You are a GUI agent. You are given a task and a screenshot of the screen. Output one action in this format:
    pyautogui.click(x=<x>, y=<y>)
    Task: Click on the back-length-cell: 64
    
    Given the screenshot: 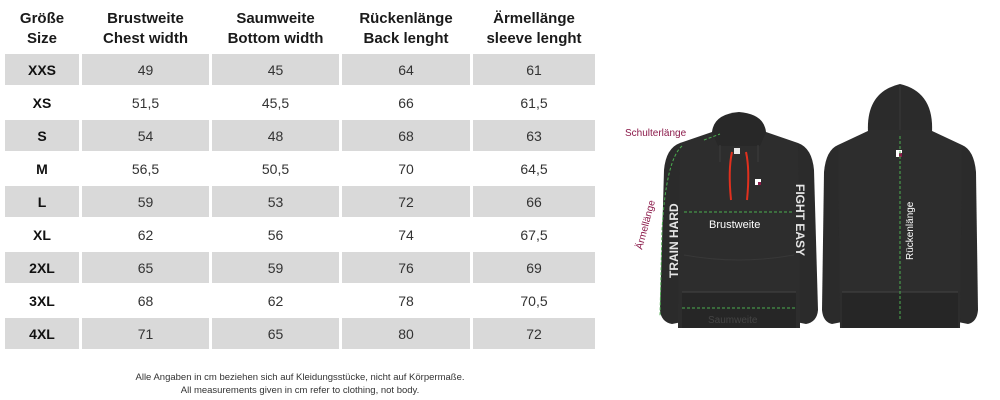 What is the action you would take?
    pyautogui.click(x=406, y=69)
    